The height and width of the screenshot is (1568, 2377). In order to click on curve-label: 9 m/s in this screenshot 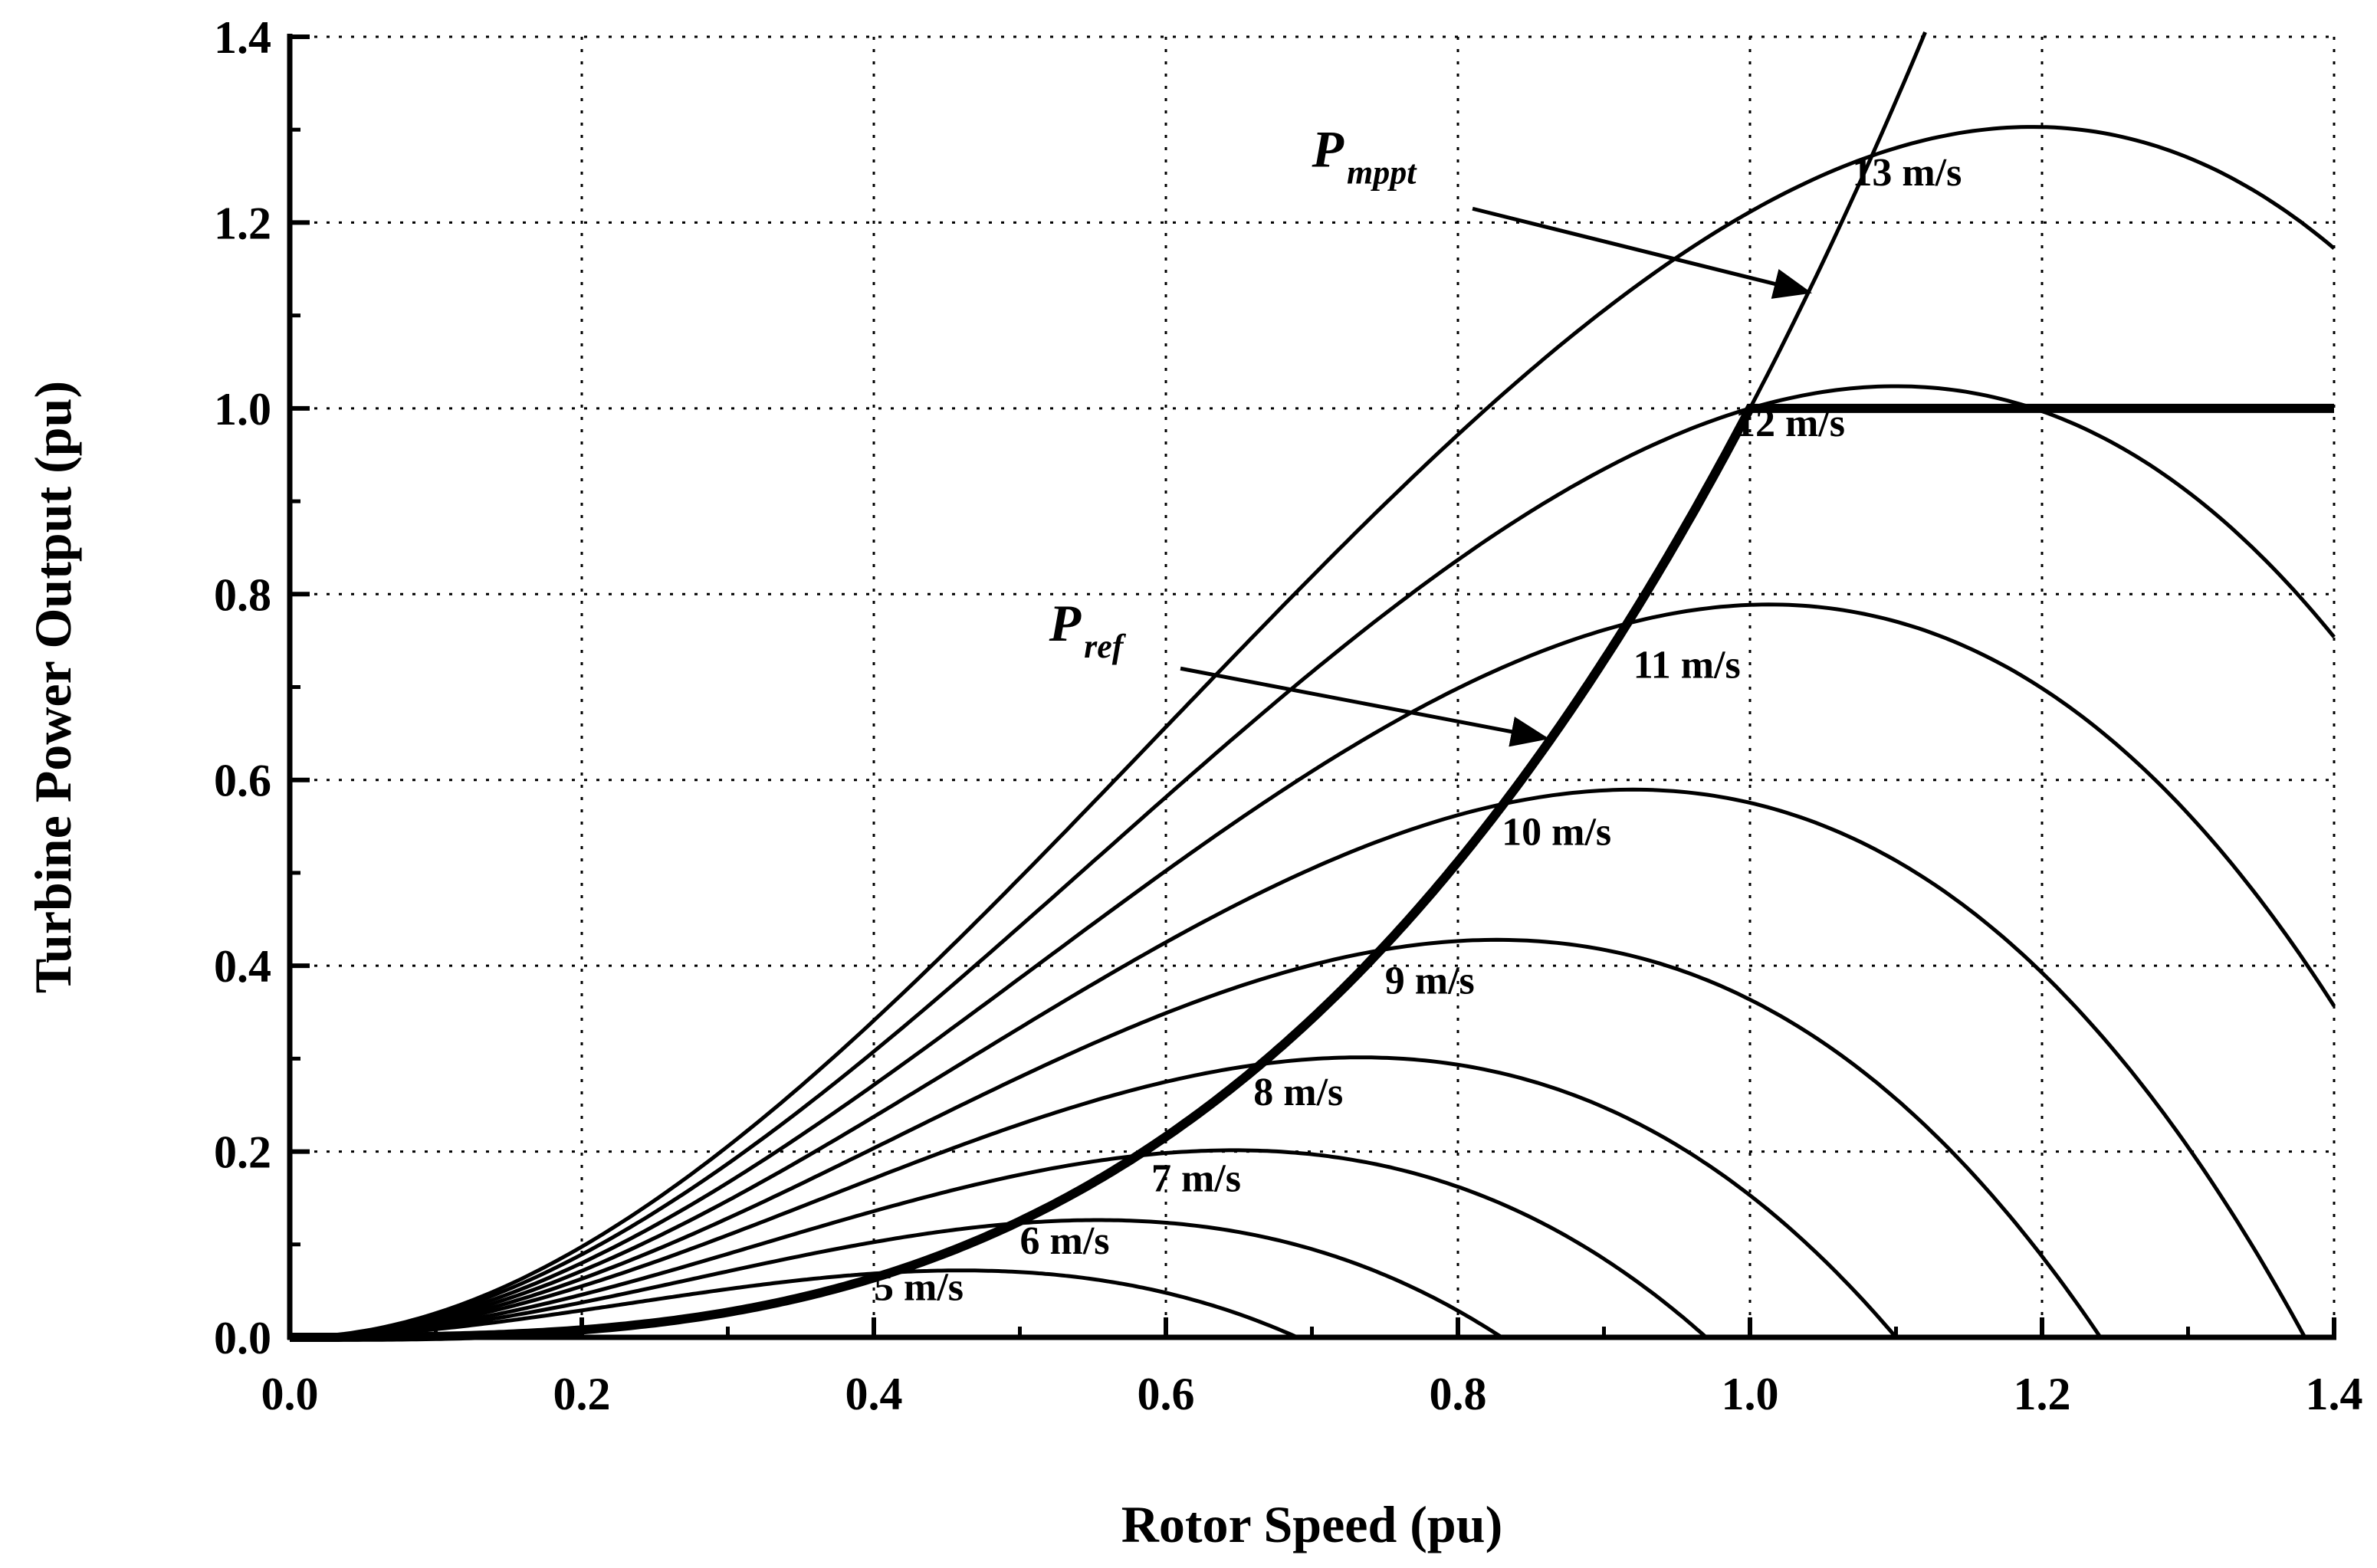, I will do `click(1430, 981)`.